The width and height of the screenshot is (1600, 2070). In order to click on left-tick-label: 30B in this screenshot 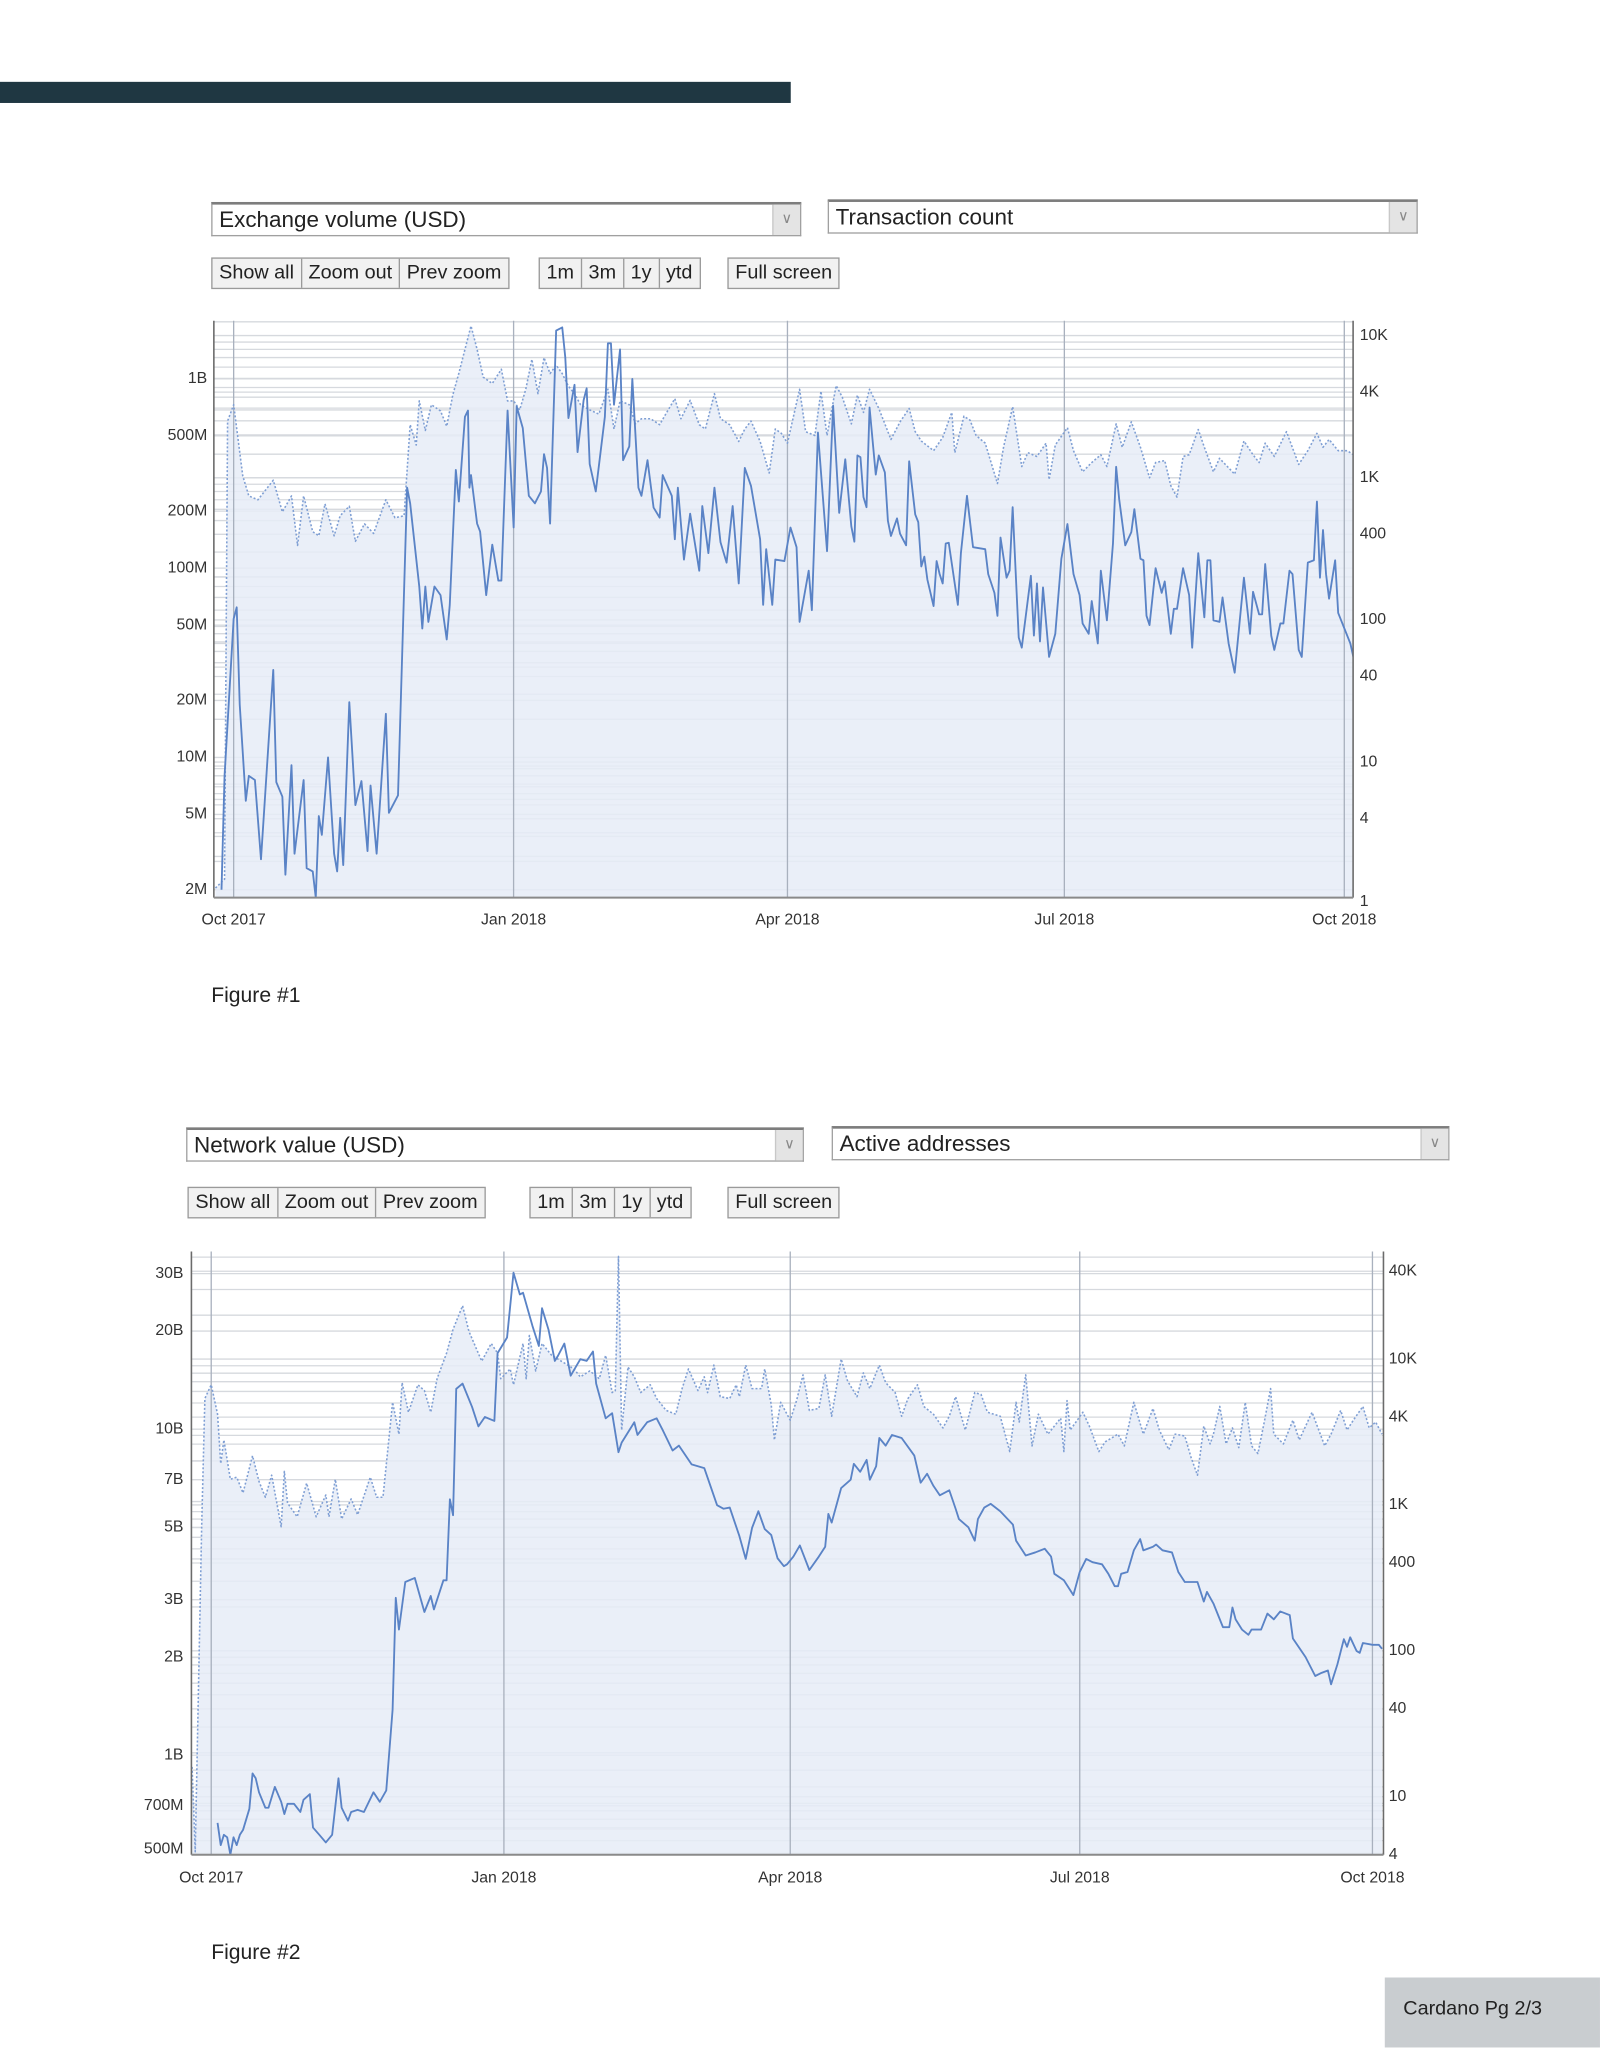, I will do `click(169, 1273)`.